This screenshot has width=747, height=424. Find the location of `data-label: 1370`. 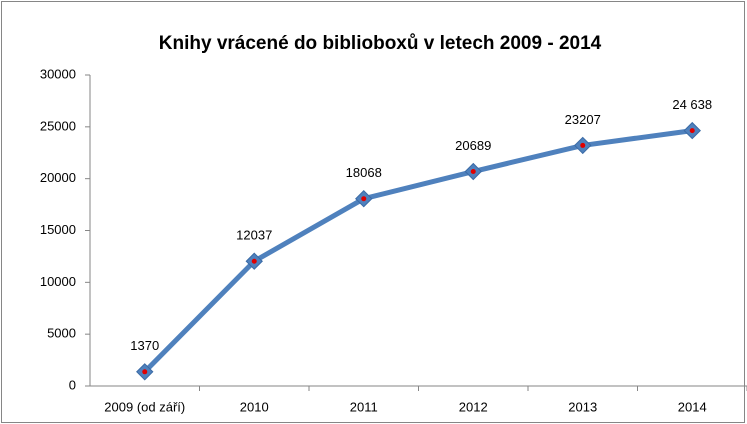

data-label: 1370 is located at coordinates (144, 345).